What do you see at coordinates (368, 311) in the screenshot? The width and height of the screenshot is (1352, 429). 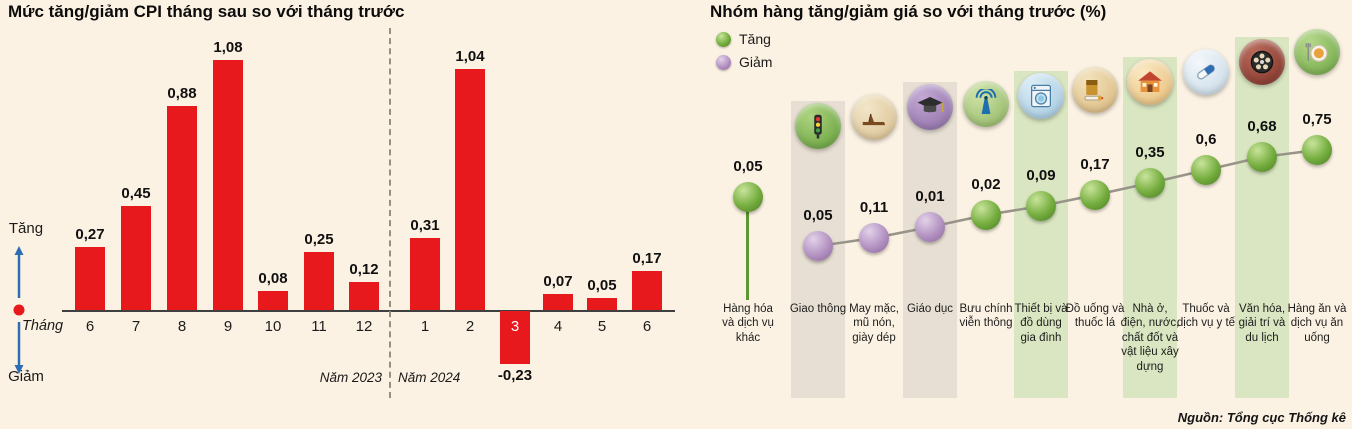 I see `x-axis-line` at bounding box center [368, 311].